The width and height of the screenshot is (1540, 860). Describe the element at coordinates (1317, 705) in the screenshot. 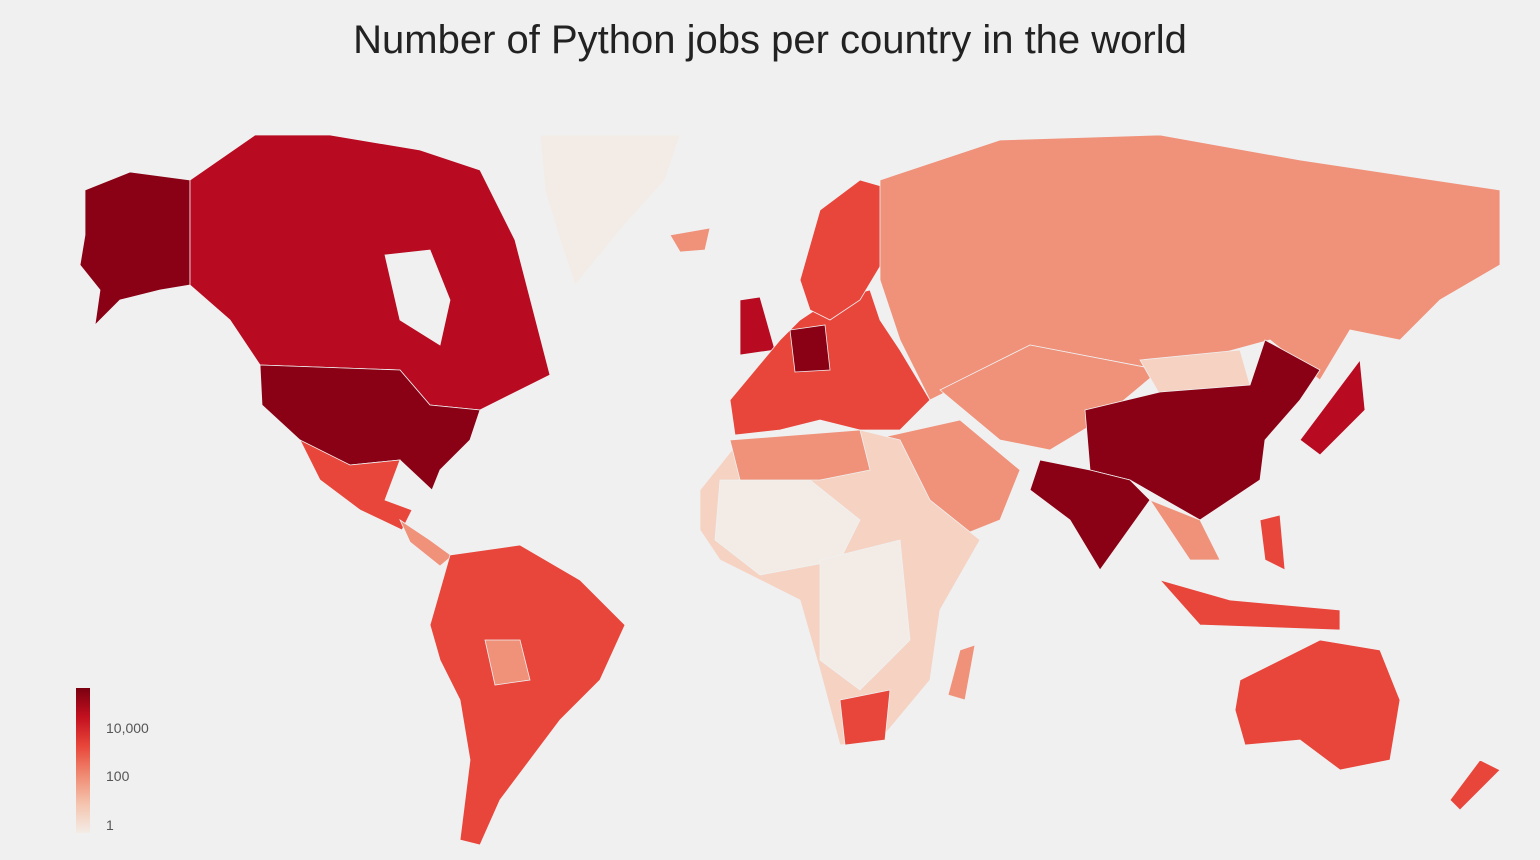

I see `country-australia` at that location.